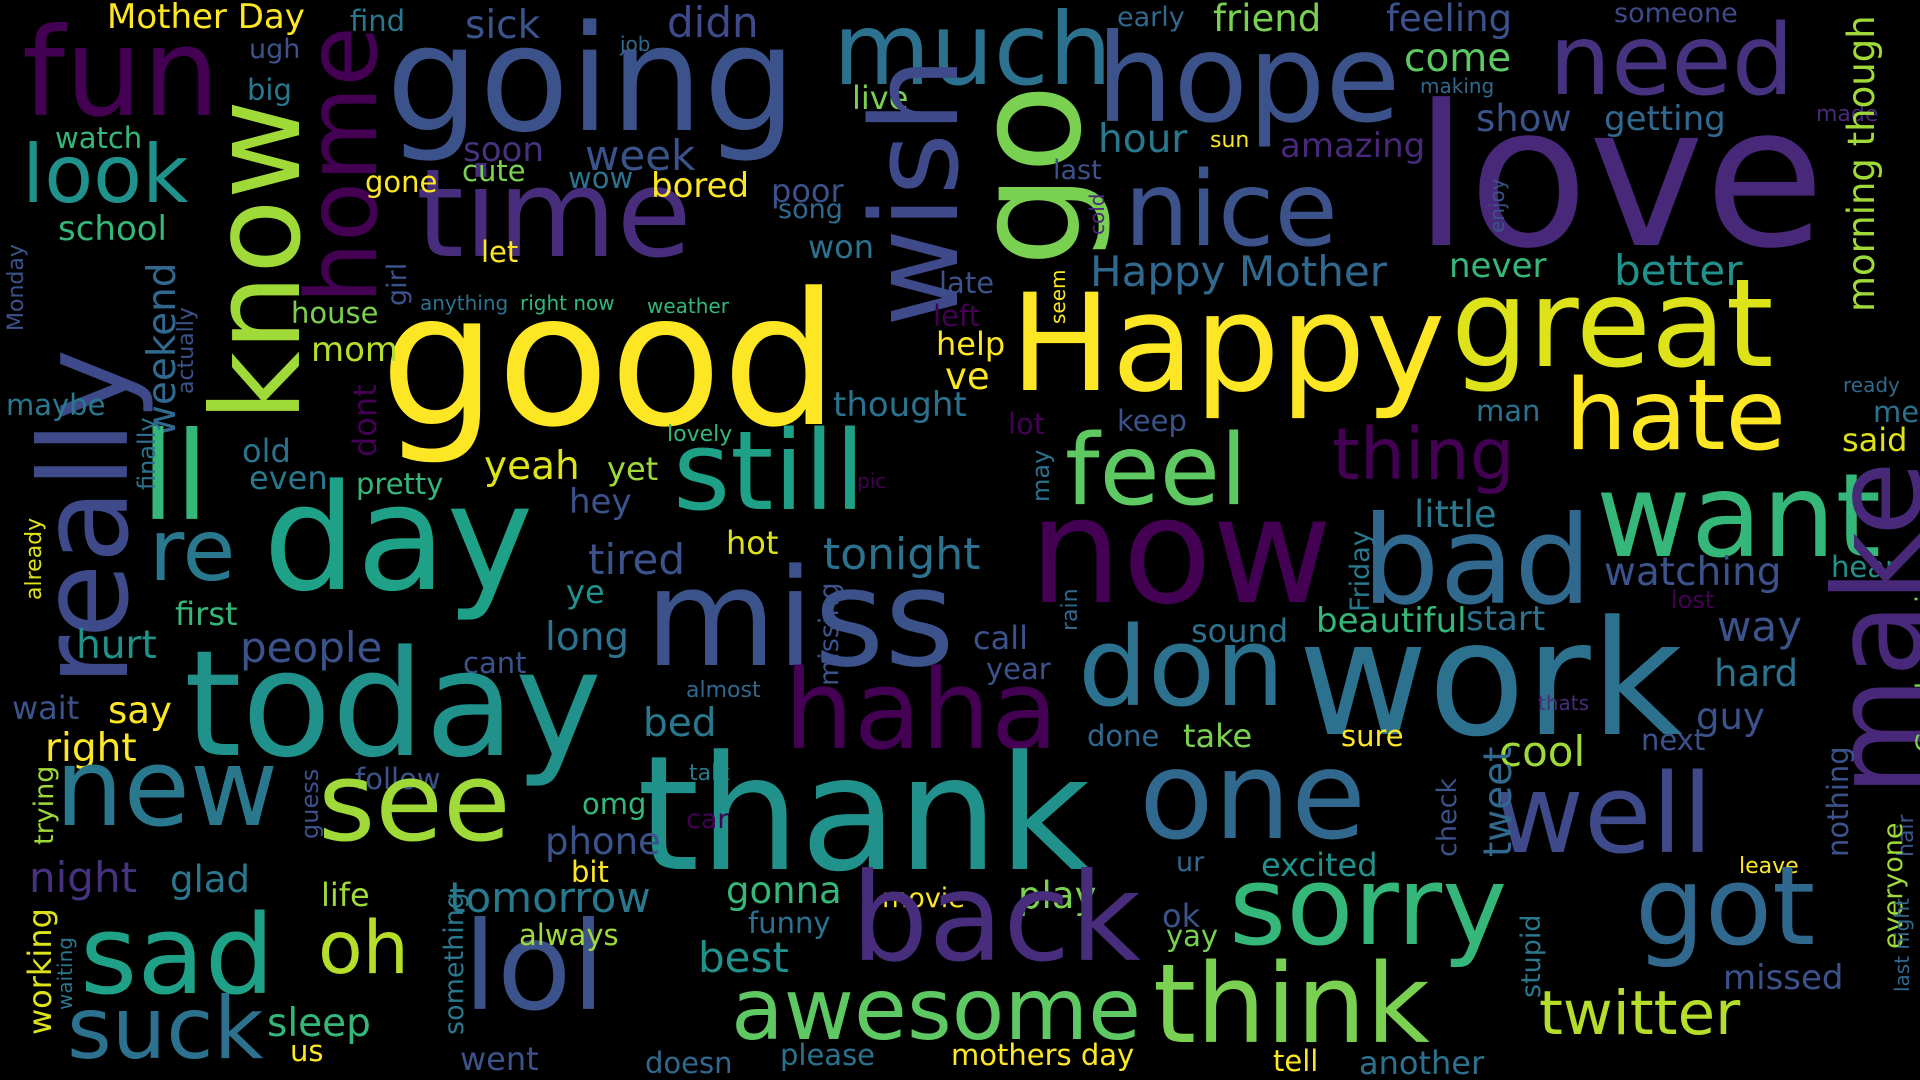 This screenshot has height=1080, width=1920. Describe the element at coordinates (269, 90) in the screenshot. I see `cloud-word-big: big` at that location.